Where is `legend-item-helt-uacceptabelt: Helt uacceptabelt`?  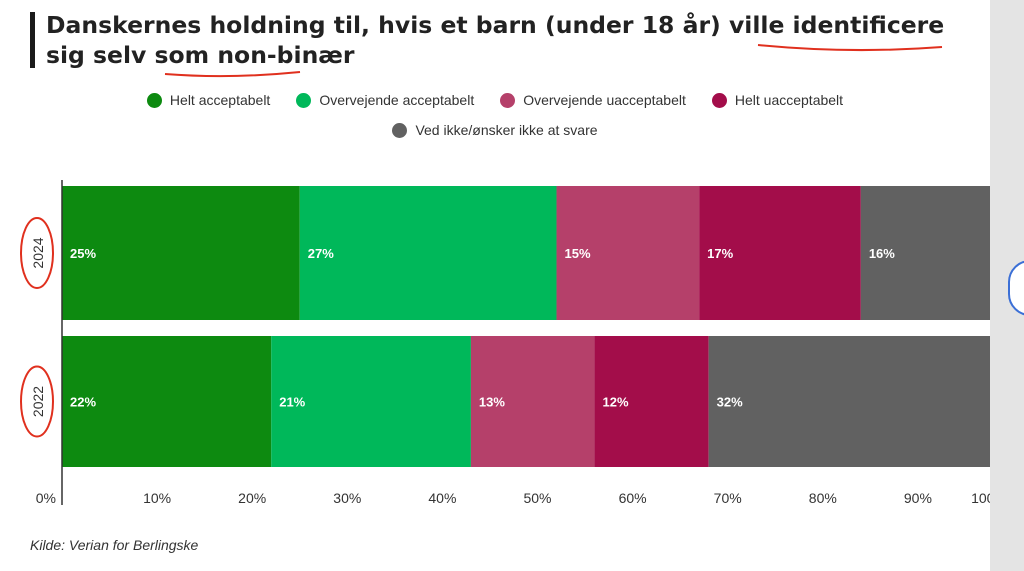
legend-item-helt-uacceptabelt: Helt uacceptabelt is located at coordinates (777, 100).